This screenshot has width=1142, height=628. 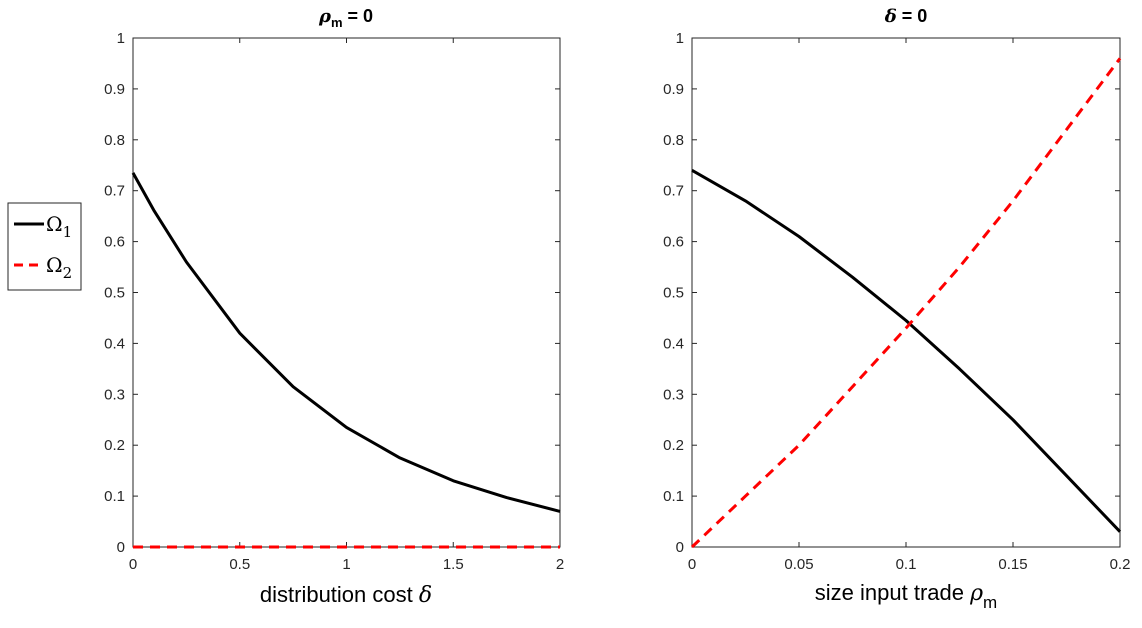 I want to click on left-y-tick-label: 0.6, so click(x=114, y=242).